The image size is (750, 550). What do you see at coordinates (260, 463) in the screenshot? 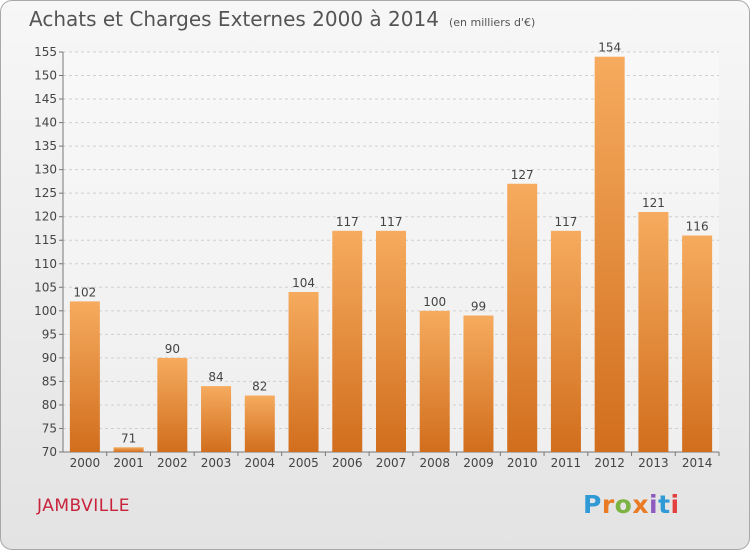
I see `x-tick-label: 2004` at bounding box center [260, 463].